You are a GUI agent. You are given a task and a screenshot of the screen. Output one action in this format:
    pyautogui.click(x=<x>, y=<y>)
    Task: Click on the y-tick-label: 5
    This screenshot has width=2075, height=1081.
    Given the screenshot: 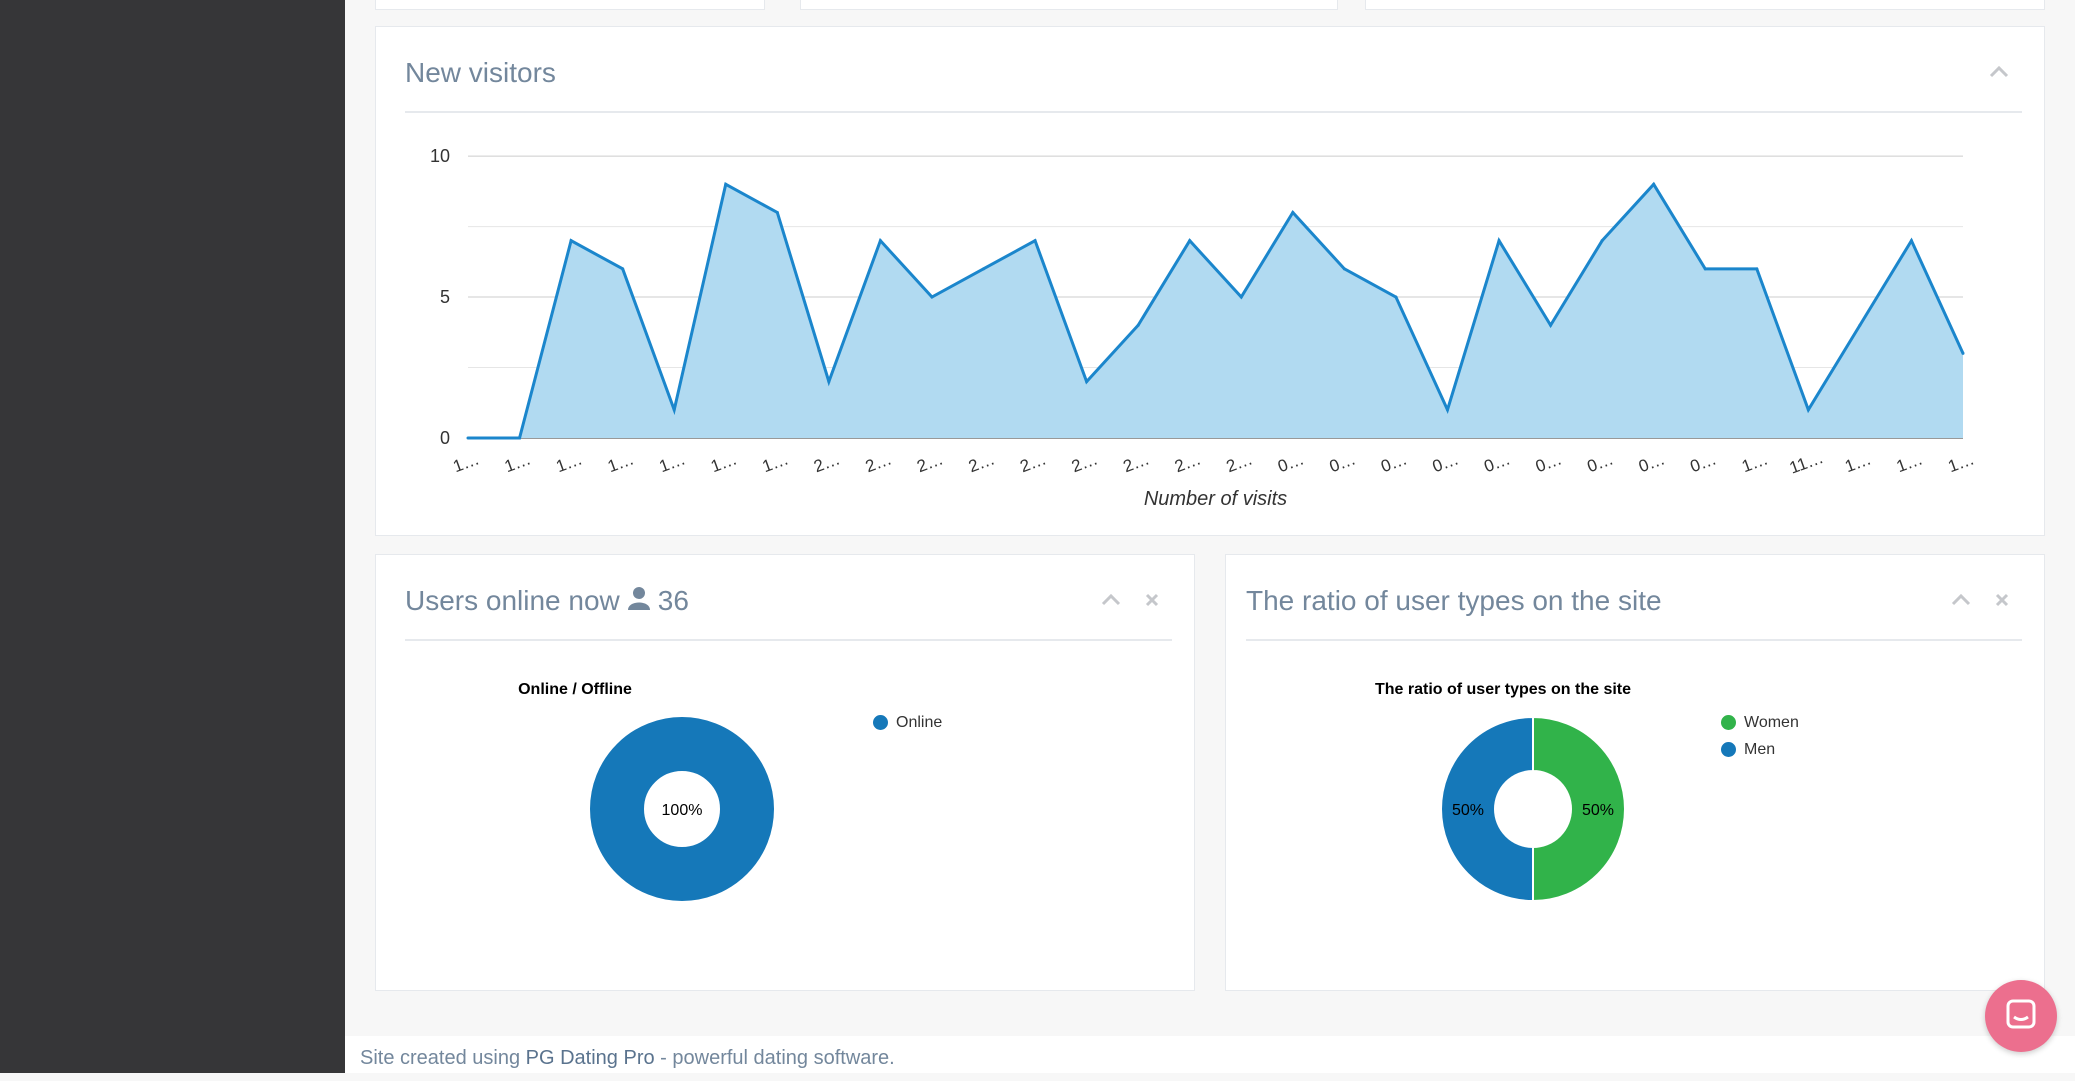 What is the action you would take?
    pyautogui.click(x=445, y=297)
    